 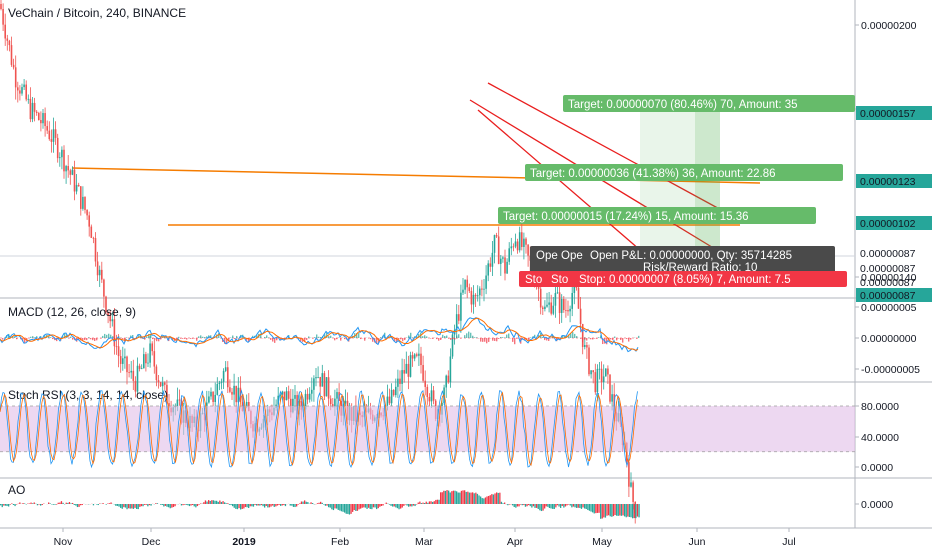 What do you see at coordinates (606, 147) in the screenshot?
I see `upper-trend-line` at bounding box center [606, 147].